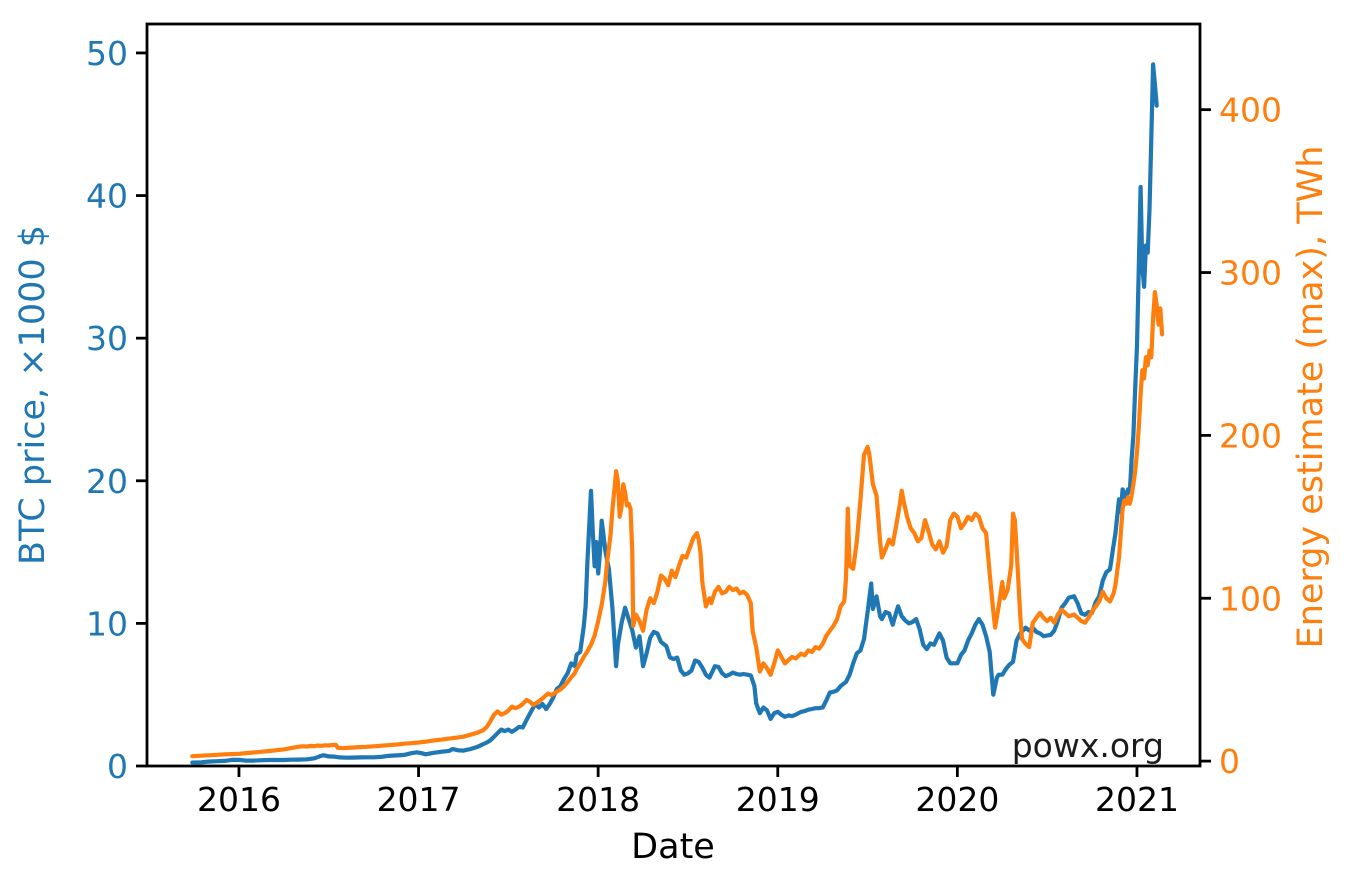 This screenshot has height=889, width=1353. I want to click on right-axis-ticks, so click(1205, 435).